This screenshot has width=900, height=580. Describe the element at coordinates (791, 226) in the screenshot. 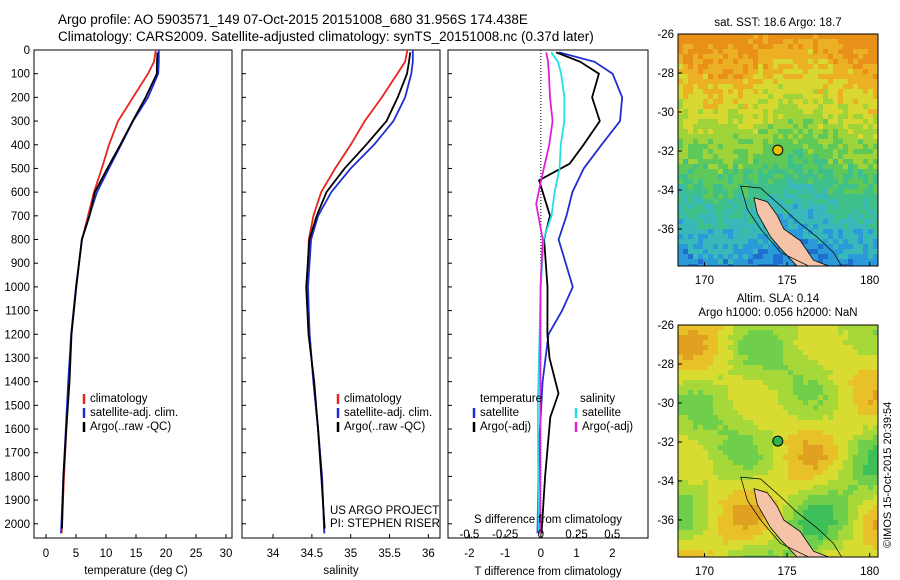

I see `shelf-contour` at that location.